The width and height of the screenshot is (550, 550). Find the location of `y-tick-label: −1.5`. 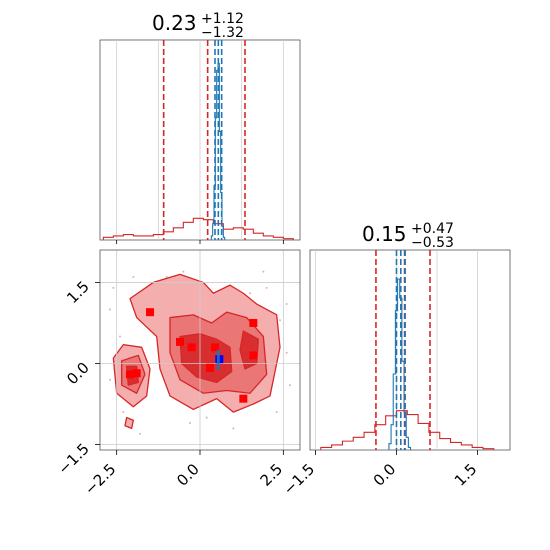

y-tick-label: −1.5 is located at coordinates (73, 459).